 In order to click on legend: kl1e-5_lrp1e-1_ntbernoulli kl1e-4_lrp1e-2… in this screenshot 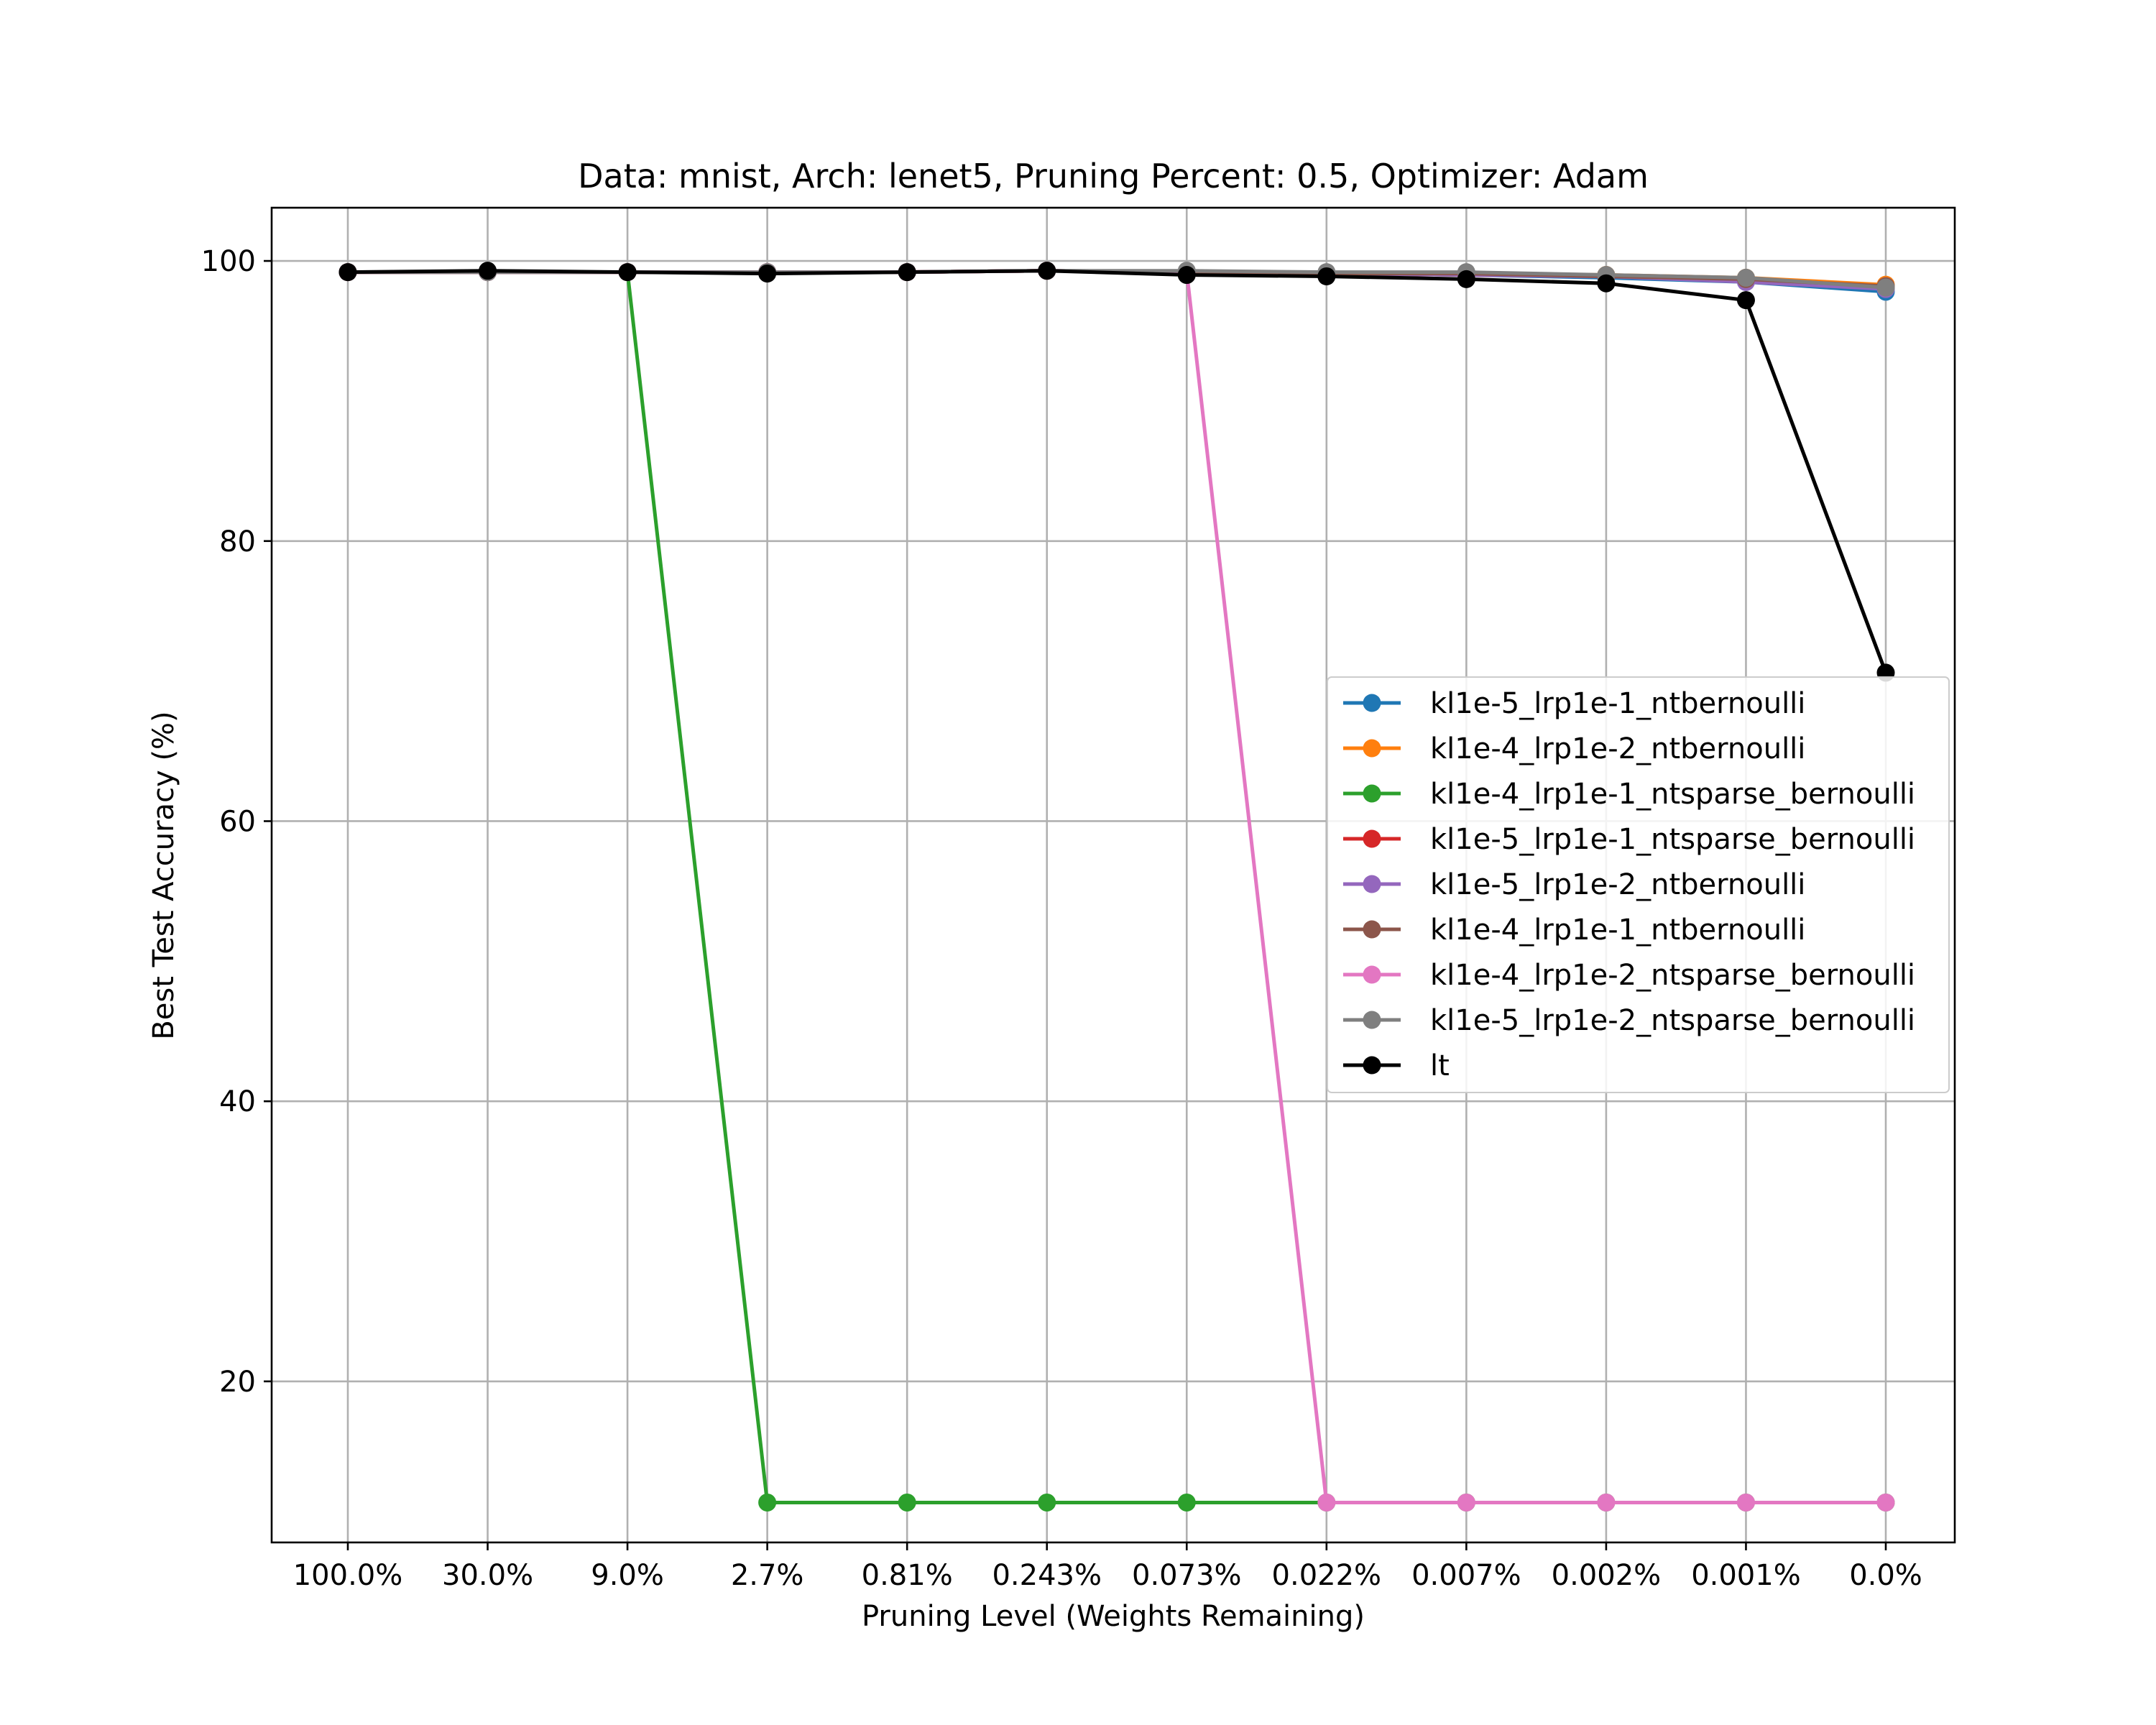, I will do `click(1638, 884)`.